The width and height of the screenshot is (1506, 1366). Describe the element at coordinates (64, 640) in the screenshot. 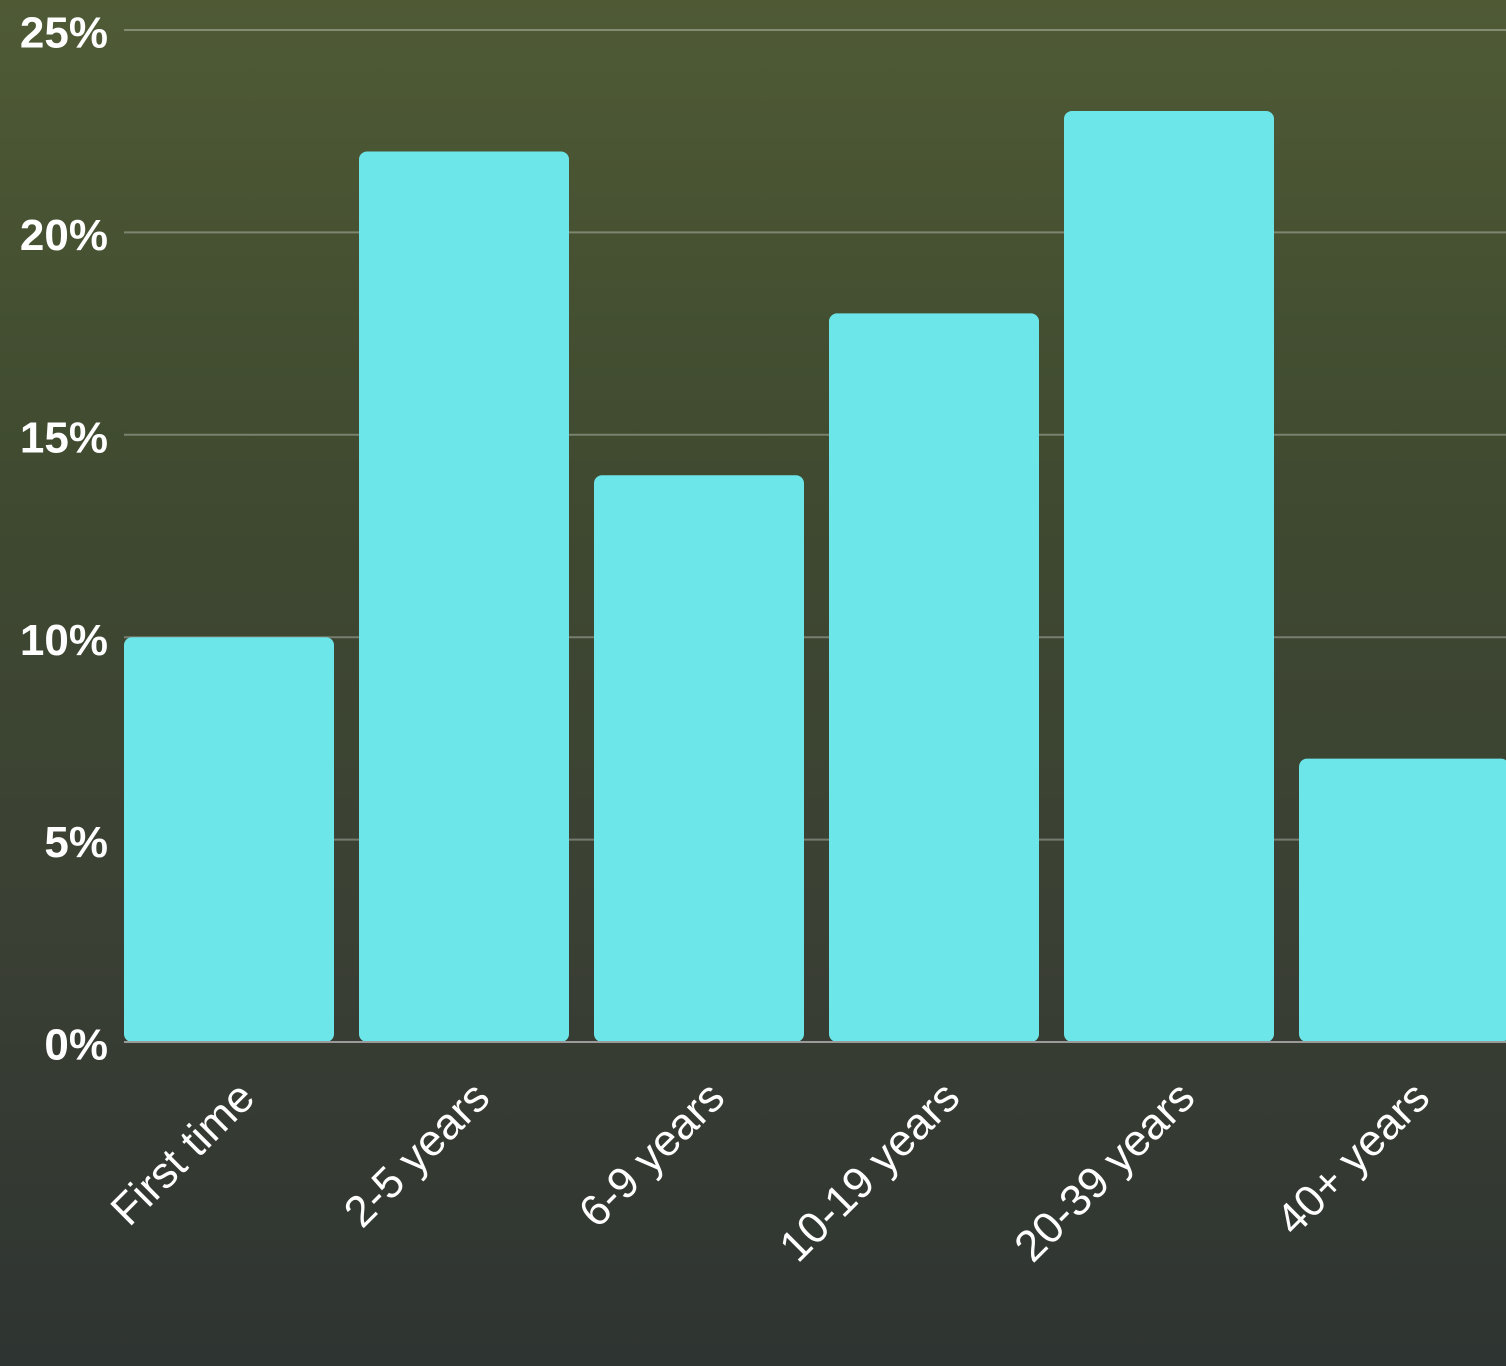

I see `y-tick-label: 10%` at that location.